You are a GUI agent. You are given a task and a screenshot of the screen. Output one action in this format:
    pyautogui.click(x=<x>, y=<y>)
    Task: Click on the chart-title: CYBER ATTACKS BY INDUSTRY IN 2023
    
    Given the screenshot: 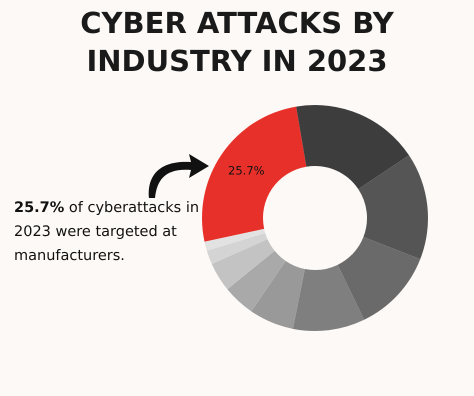 What is the action you would take?
    pyautogui.click(x=237, y=42)
    